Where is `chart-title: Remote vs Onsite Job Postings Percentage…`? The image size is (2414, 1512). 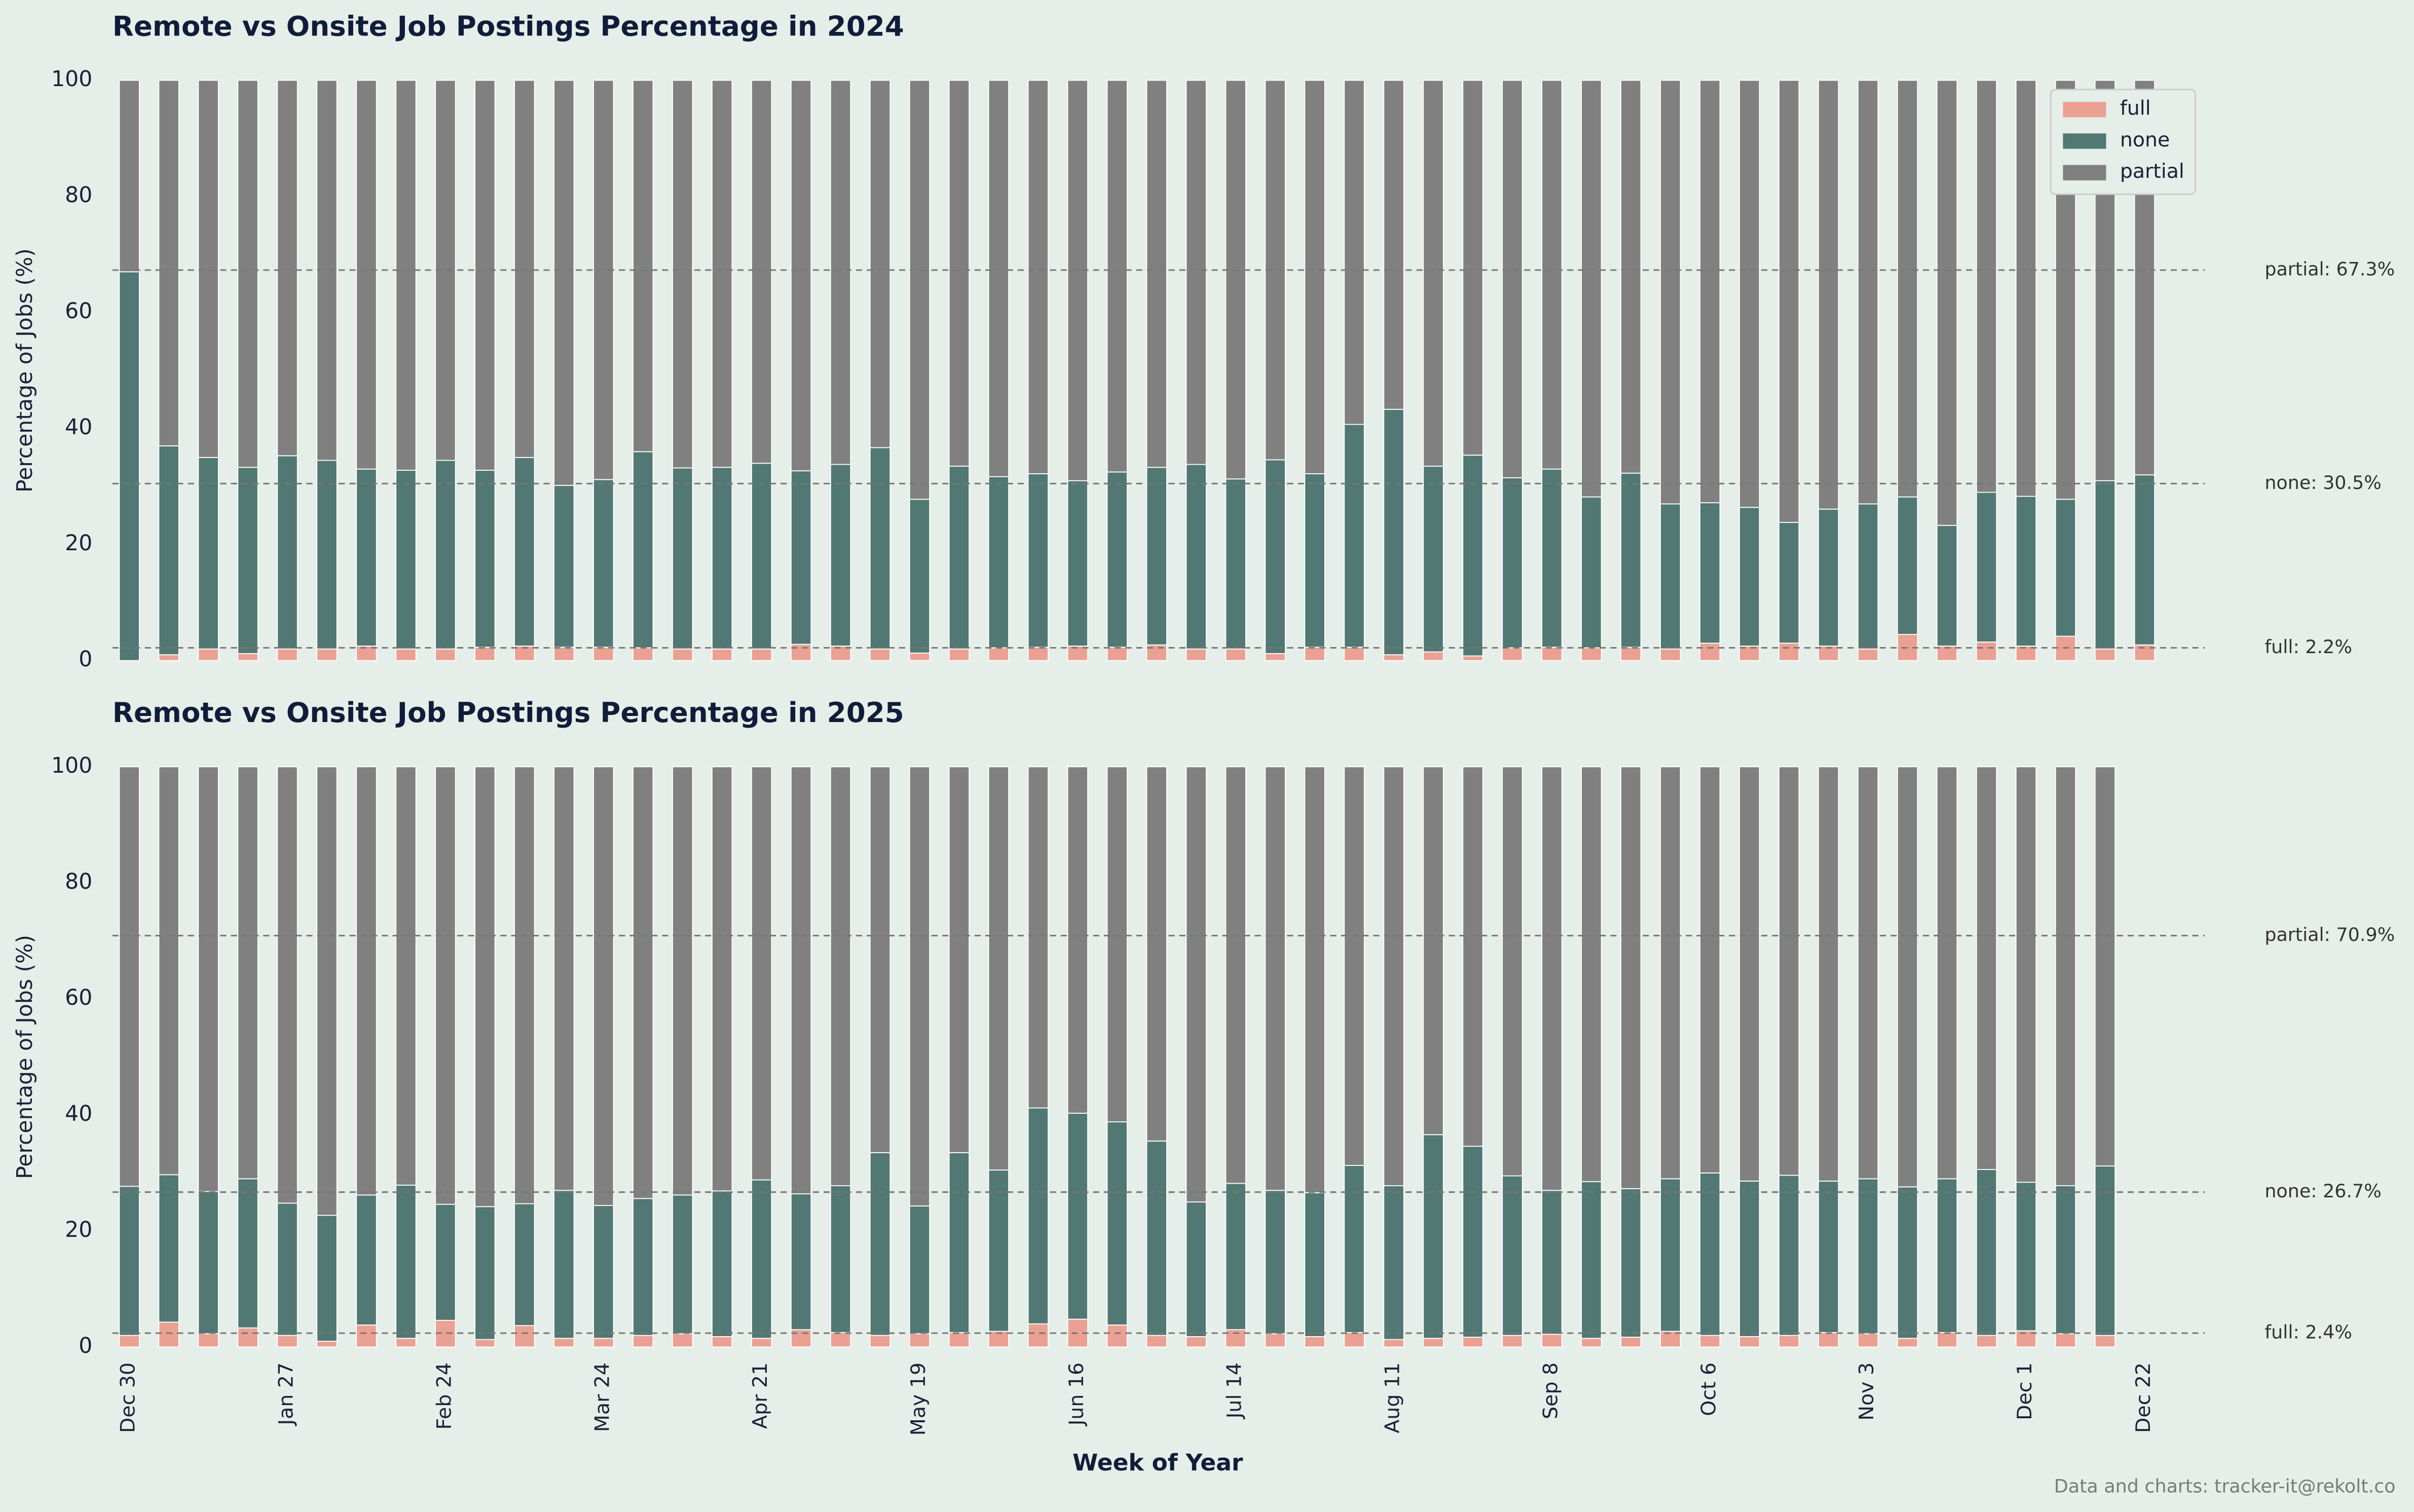 chart-title: Remote vs Onsite Job Postings Percentage… is located at coordinates (508, 712).